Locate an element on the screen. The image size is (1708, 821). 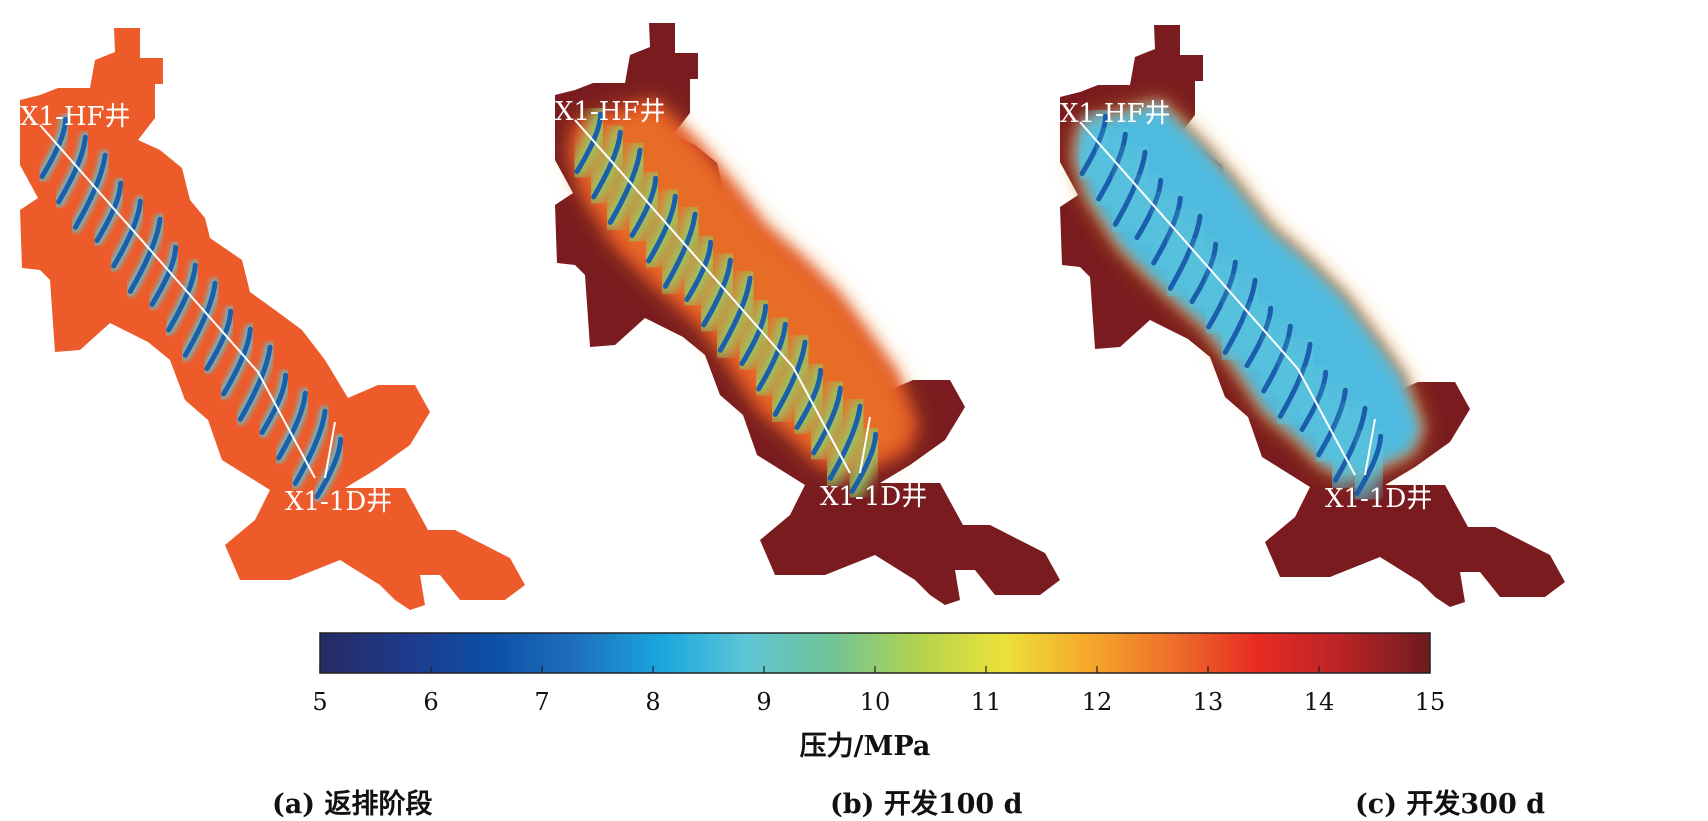
colorbar-ticks: 5 6 7 8 9 10 11 12 13 14 15 is located at coordinates (878, 691).